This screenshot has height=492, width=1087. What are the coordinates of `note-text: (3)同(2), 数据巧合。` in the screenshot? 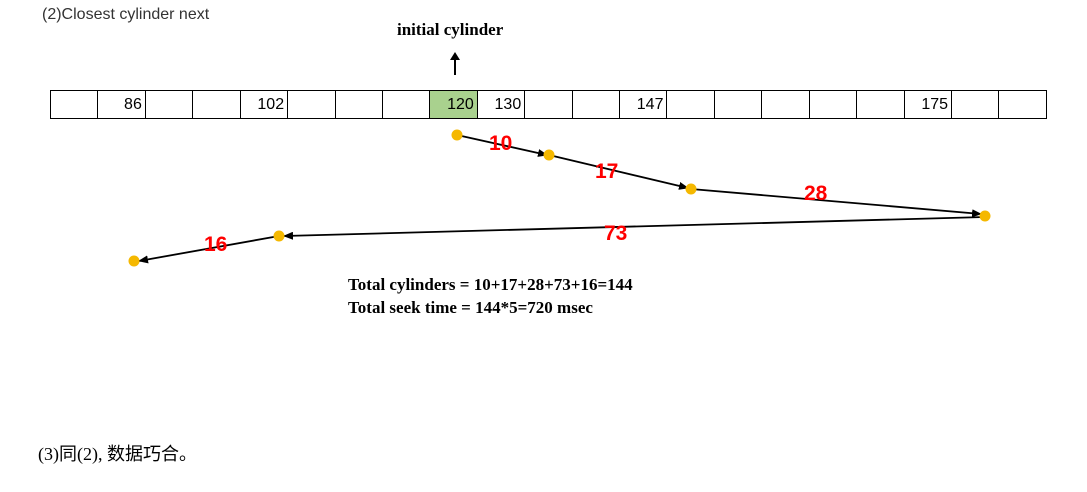 It's located at (117, 454).